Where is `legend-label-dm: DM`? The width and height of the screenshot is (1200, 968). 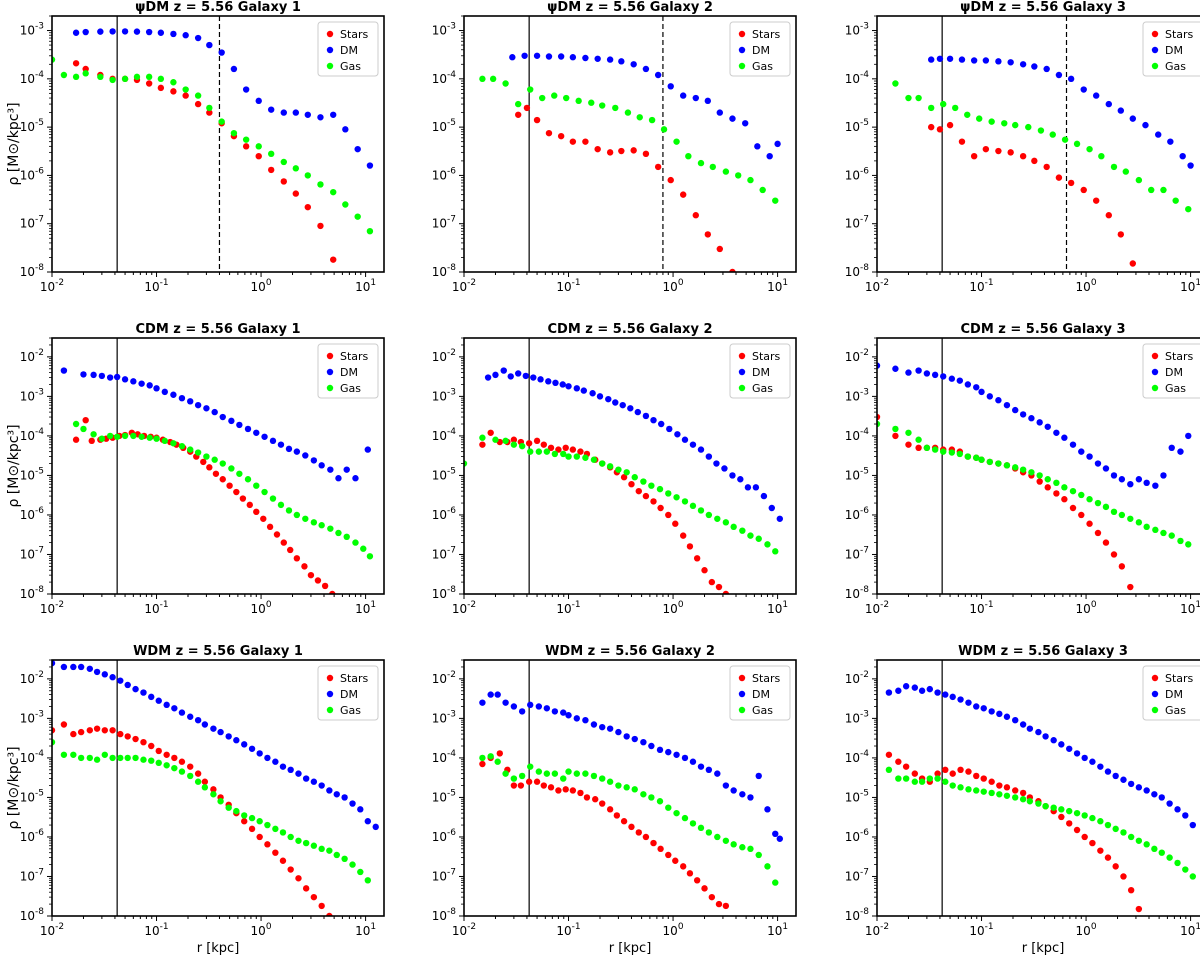
legend-label-dm: DM is located at coordinates (1174, 372).